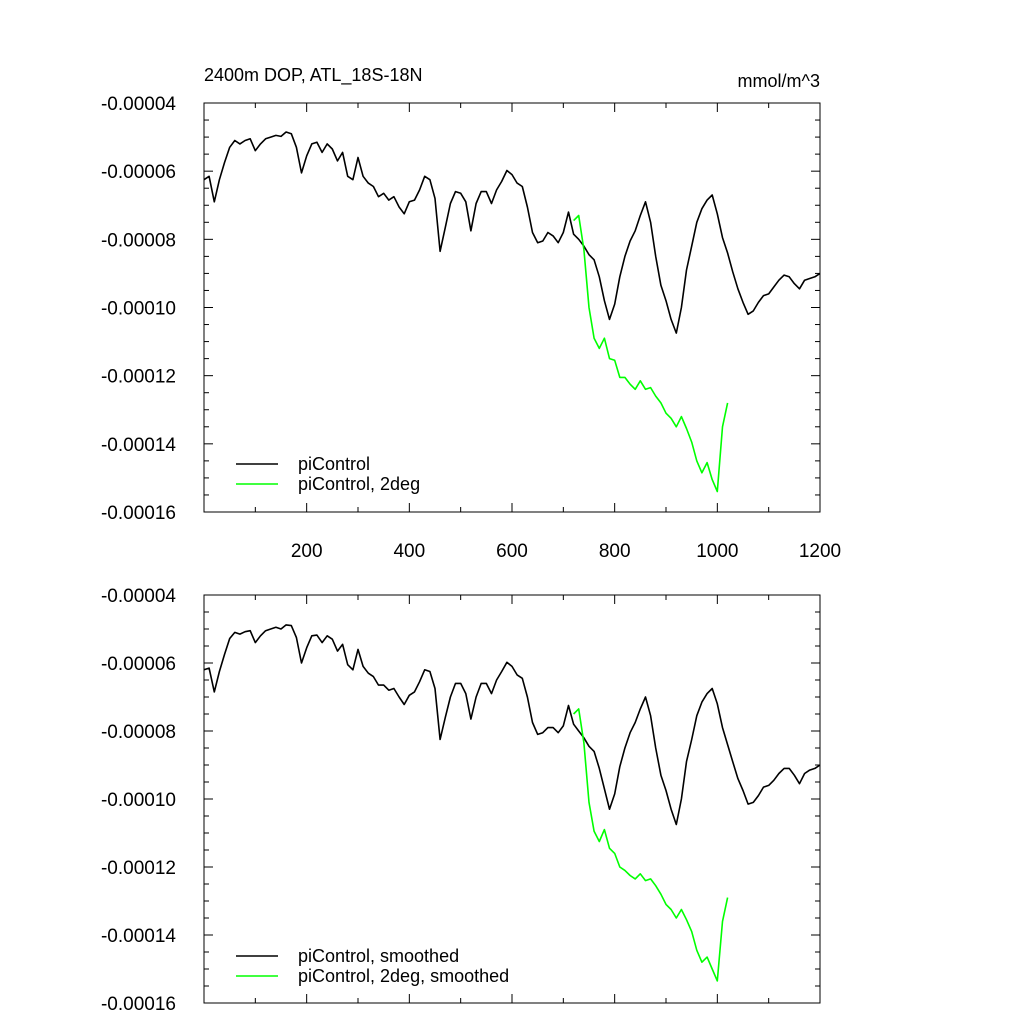  What do you see at coordinates (313, 75) in the screenshot?
I see `chart-title: 2400m DOP, ATL_18S-18N` at bounding box center [313, 75].